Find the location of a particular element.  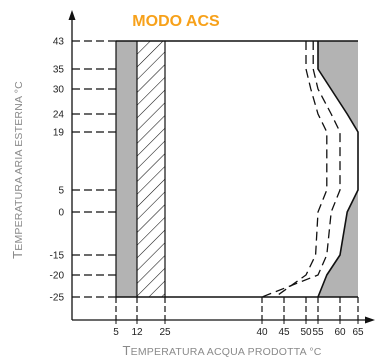

dashed-line-inner is located at coordinates (301, 169).